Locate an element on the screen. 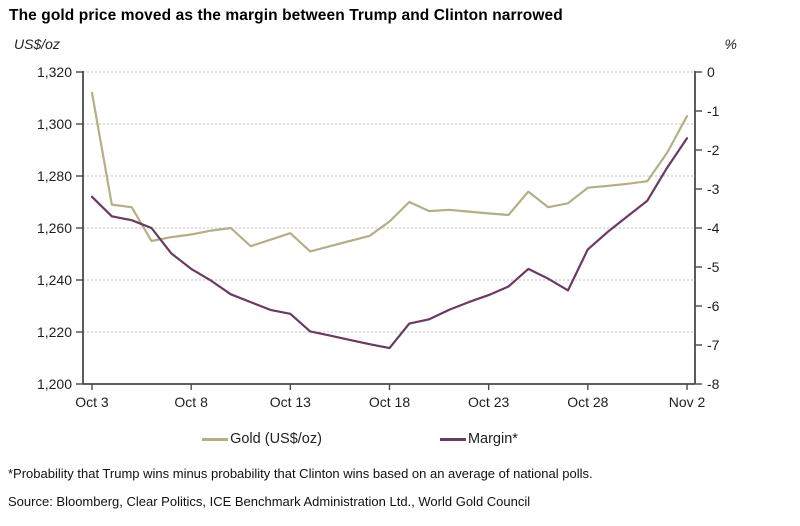  left-axis-tick-label: 1,200 is located at coordinates (54, 384).